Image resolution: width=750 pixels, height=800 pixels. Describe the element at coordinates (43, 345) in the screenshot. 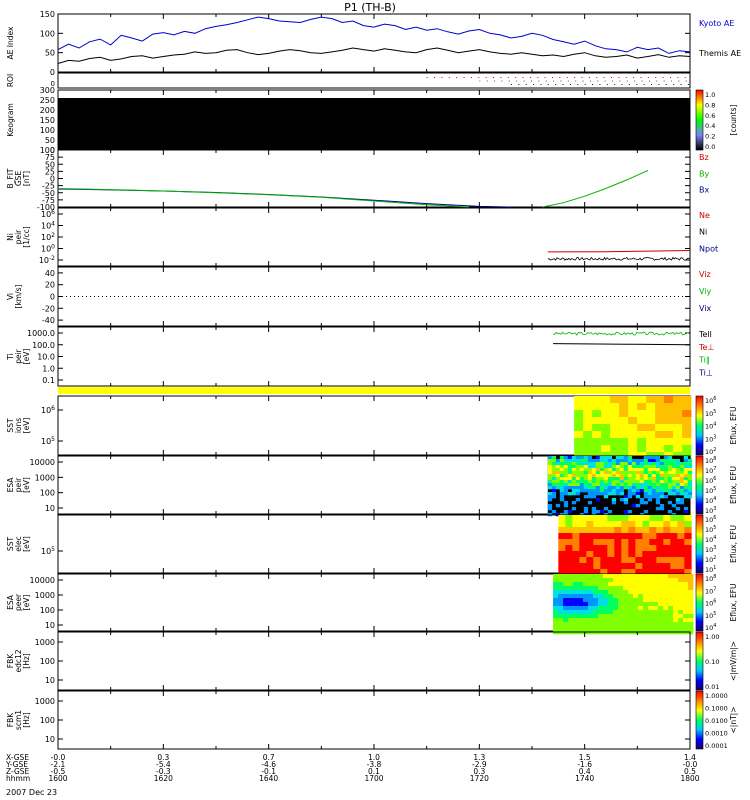

I see `ytick-label: 100.0` at that location.